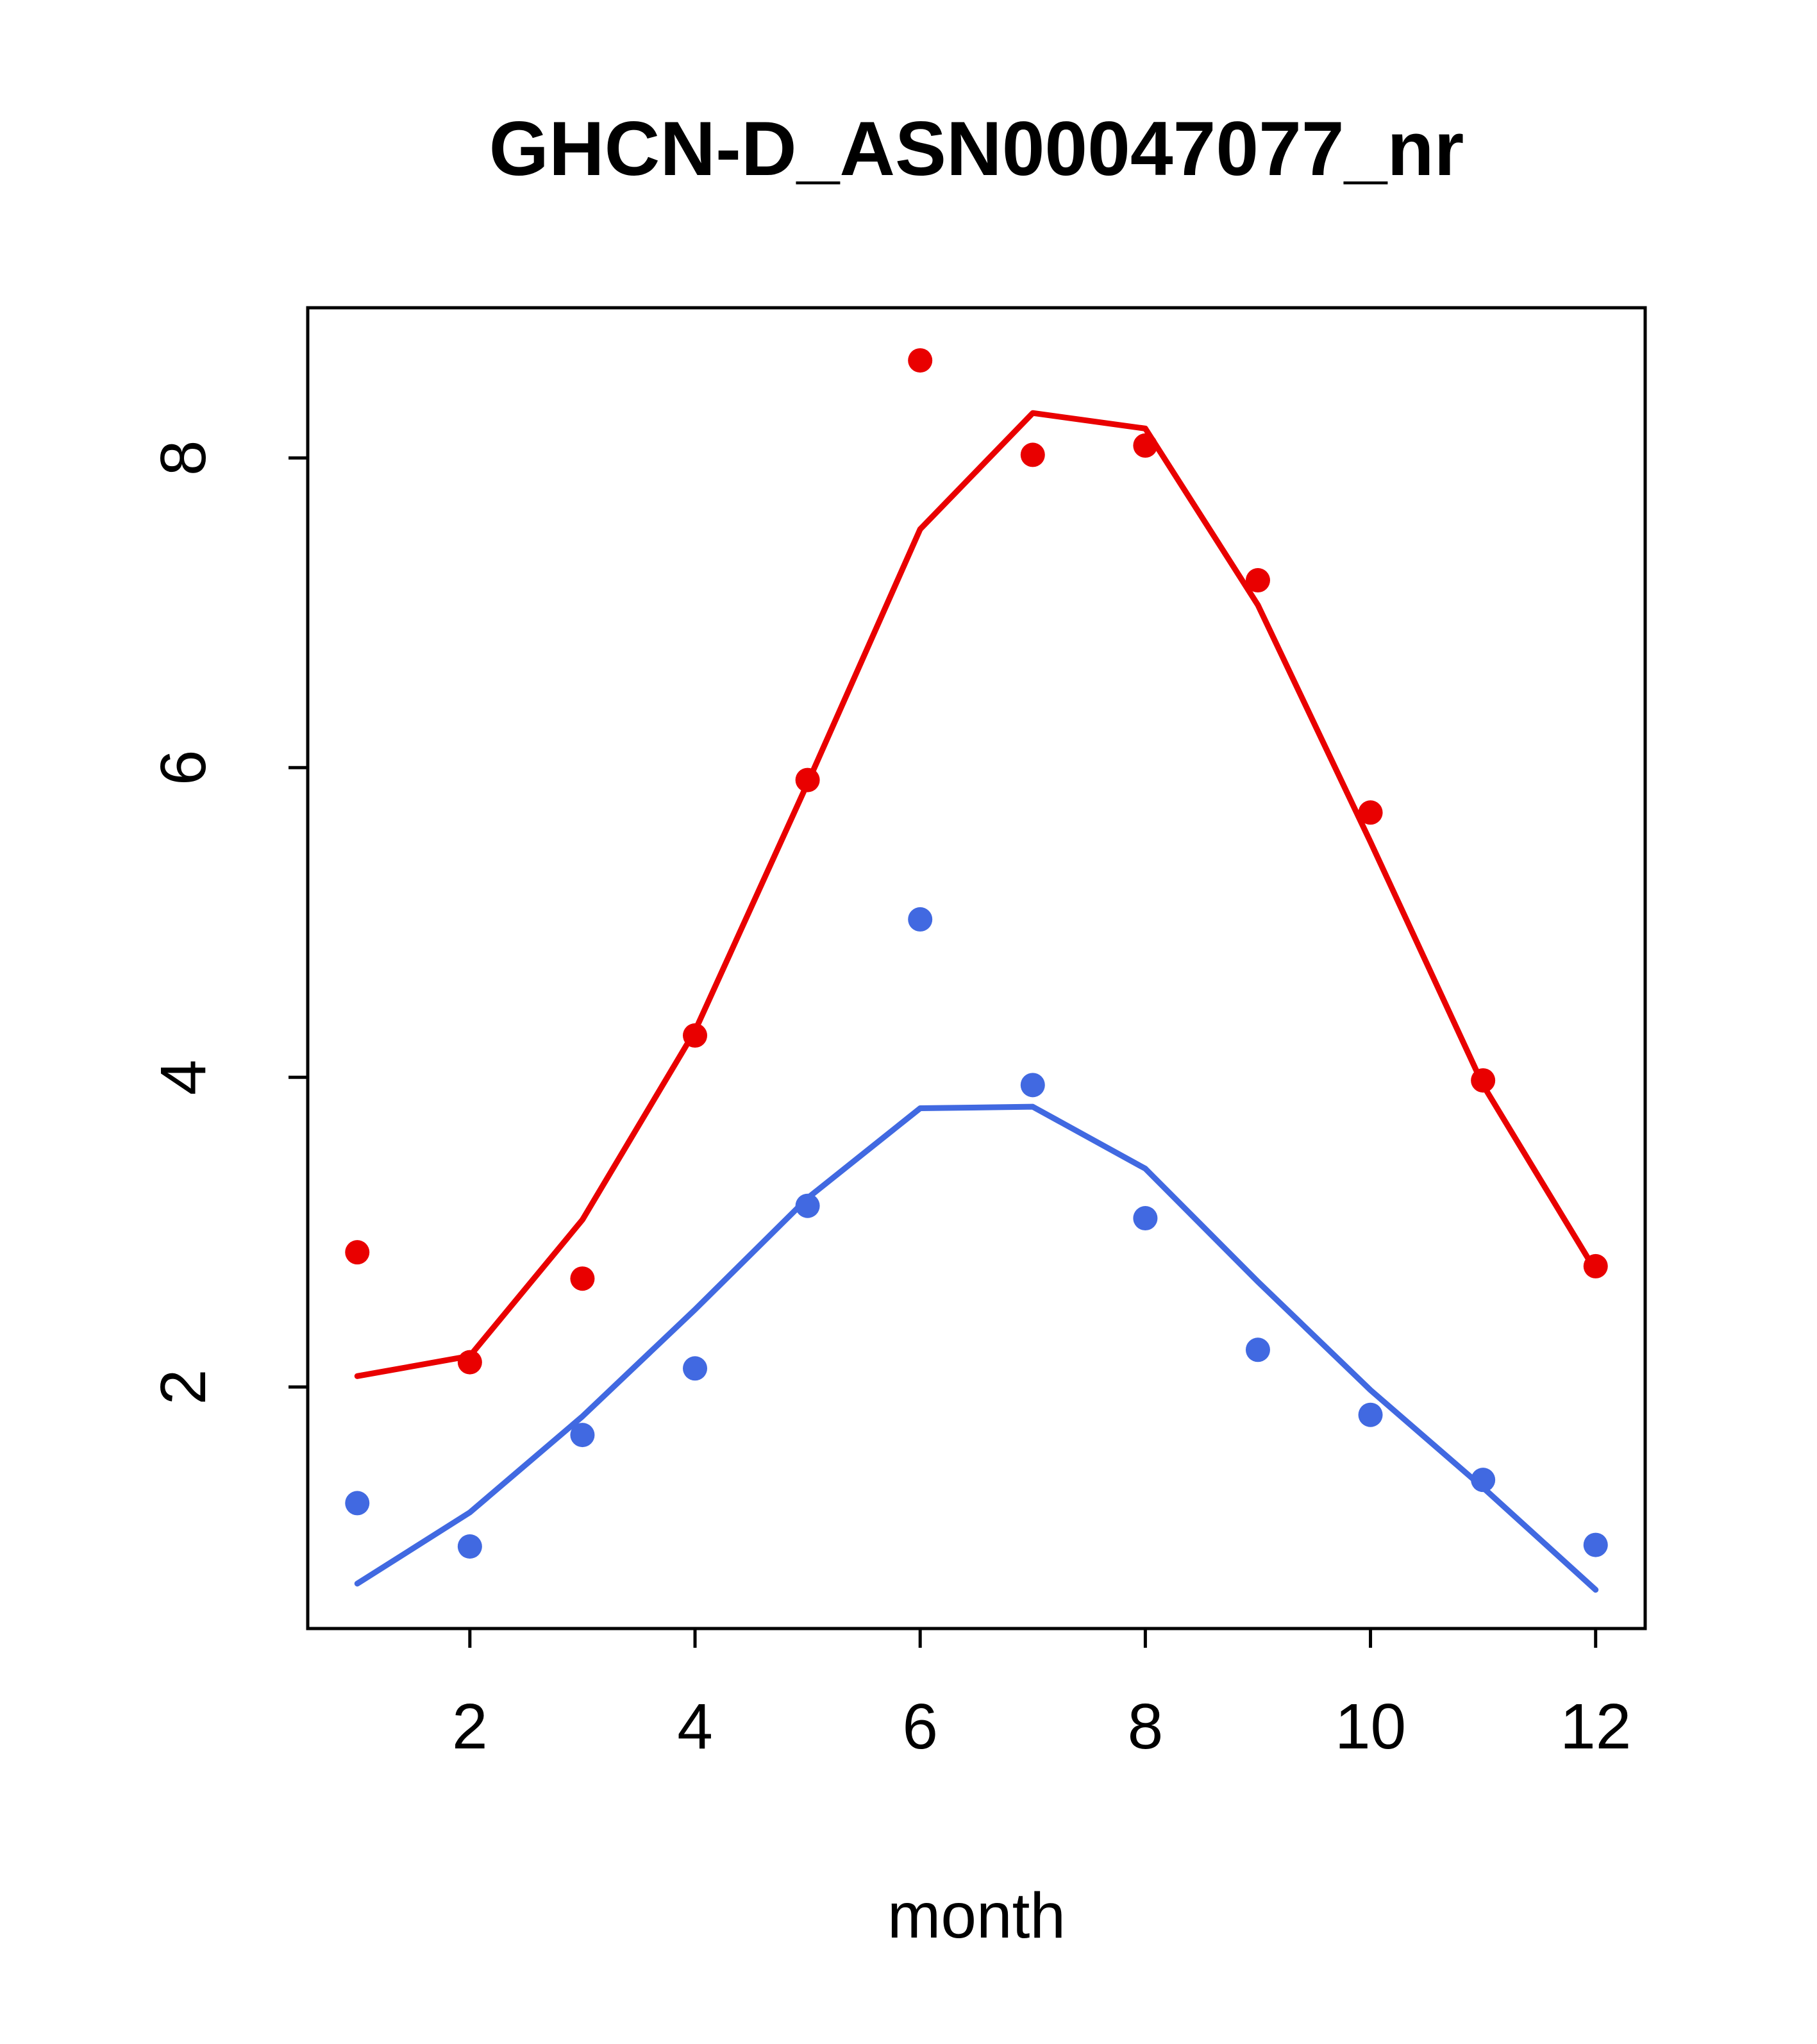  What do you see at coordinates (1596, 1727) in the screenshot?
I see `x-axis-tick-label: 12` at bounding box center [1596, 1727].